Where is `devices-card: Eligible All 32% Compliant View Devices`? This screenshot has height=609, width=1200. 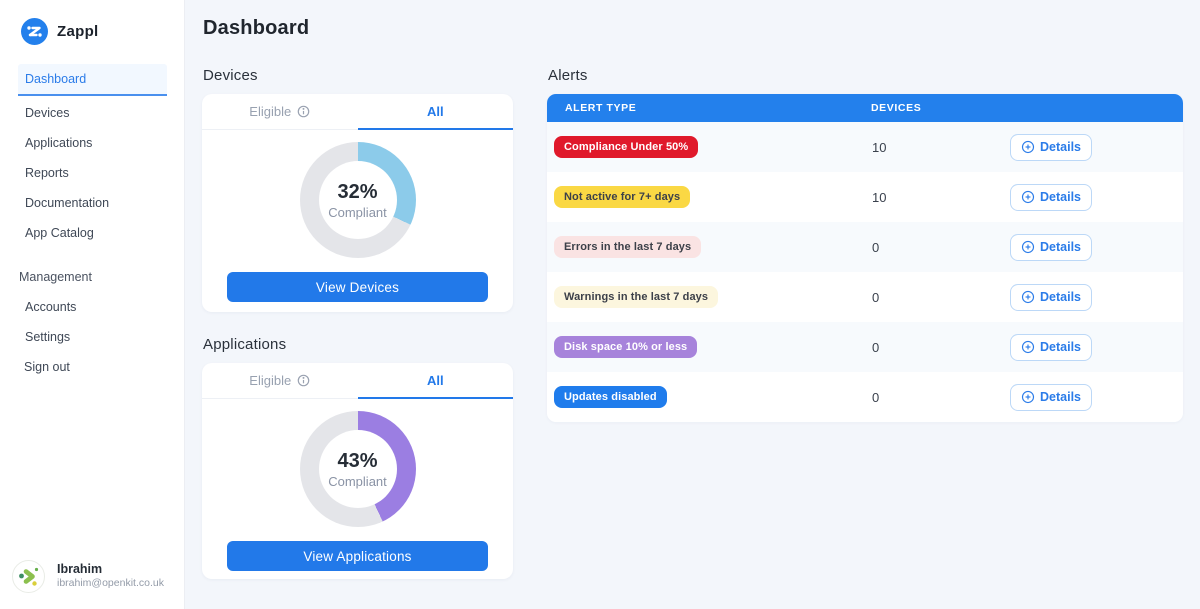 devices-card: Eligible All 32% Compliant View Devices is located at coordinates (357, 203).